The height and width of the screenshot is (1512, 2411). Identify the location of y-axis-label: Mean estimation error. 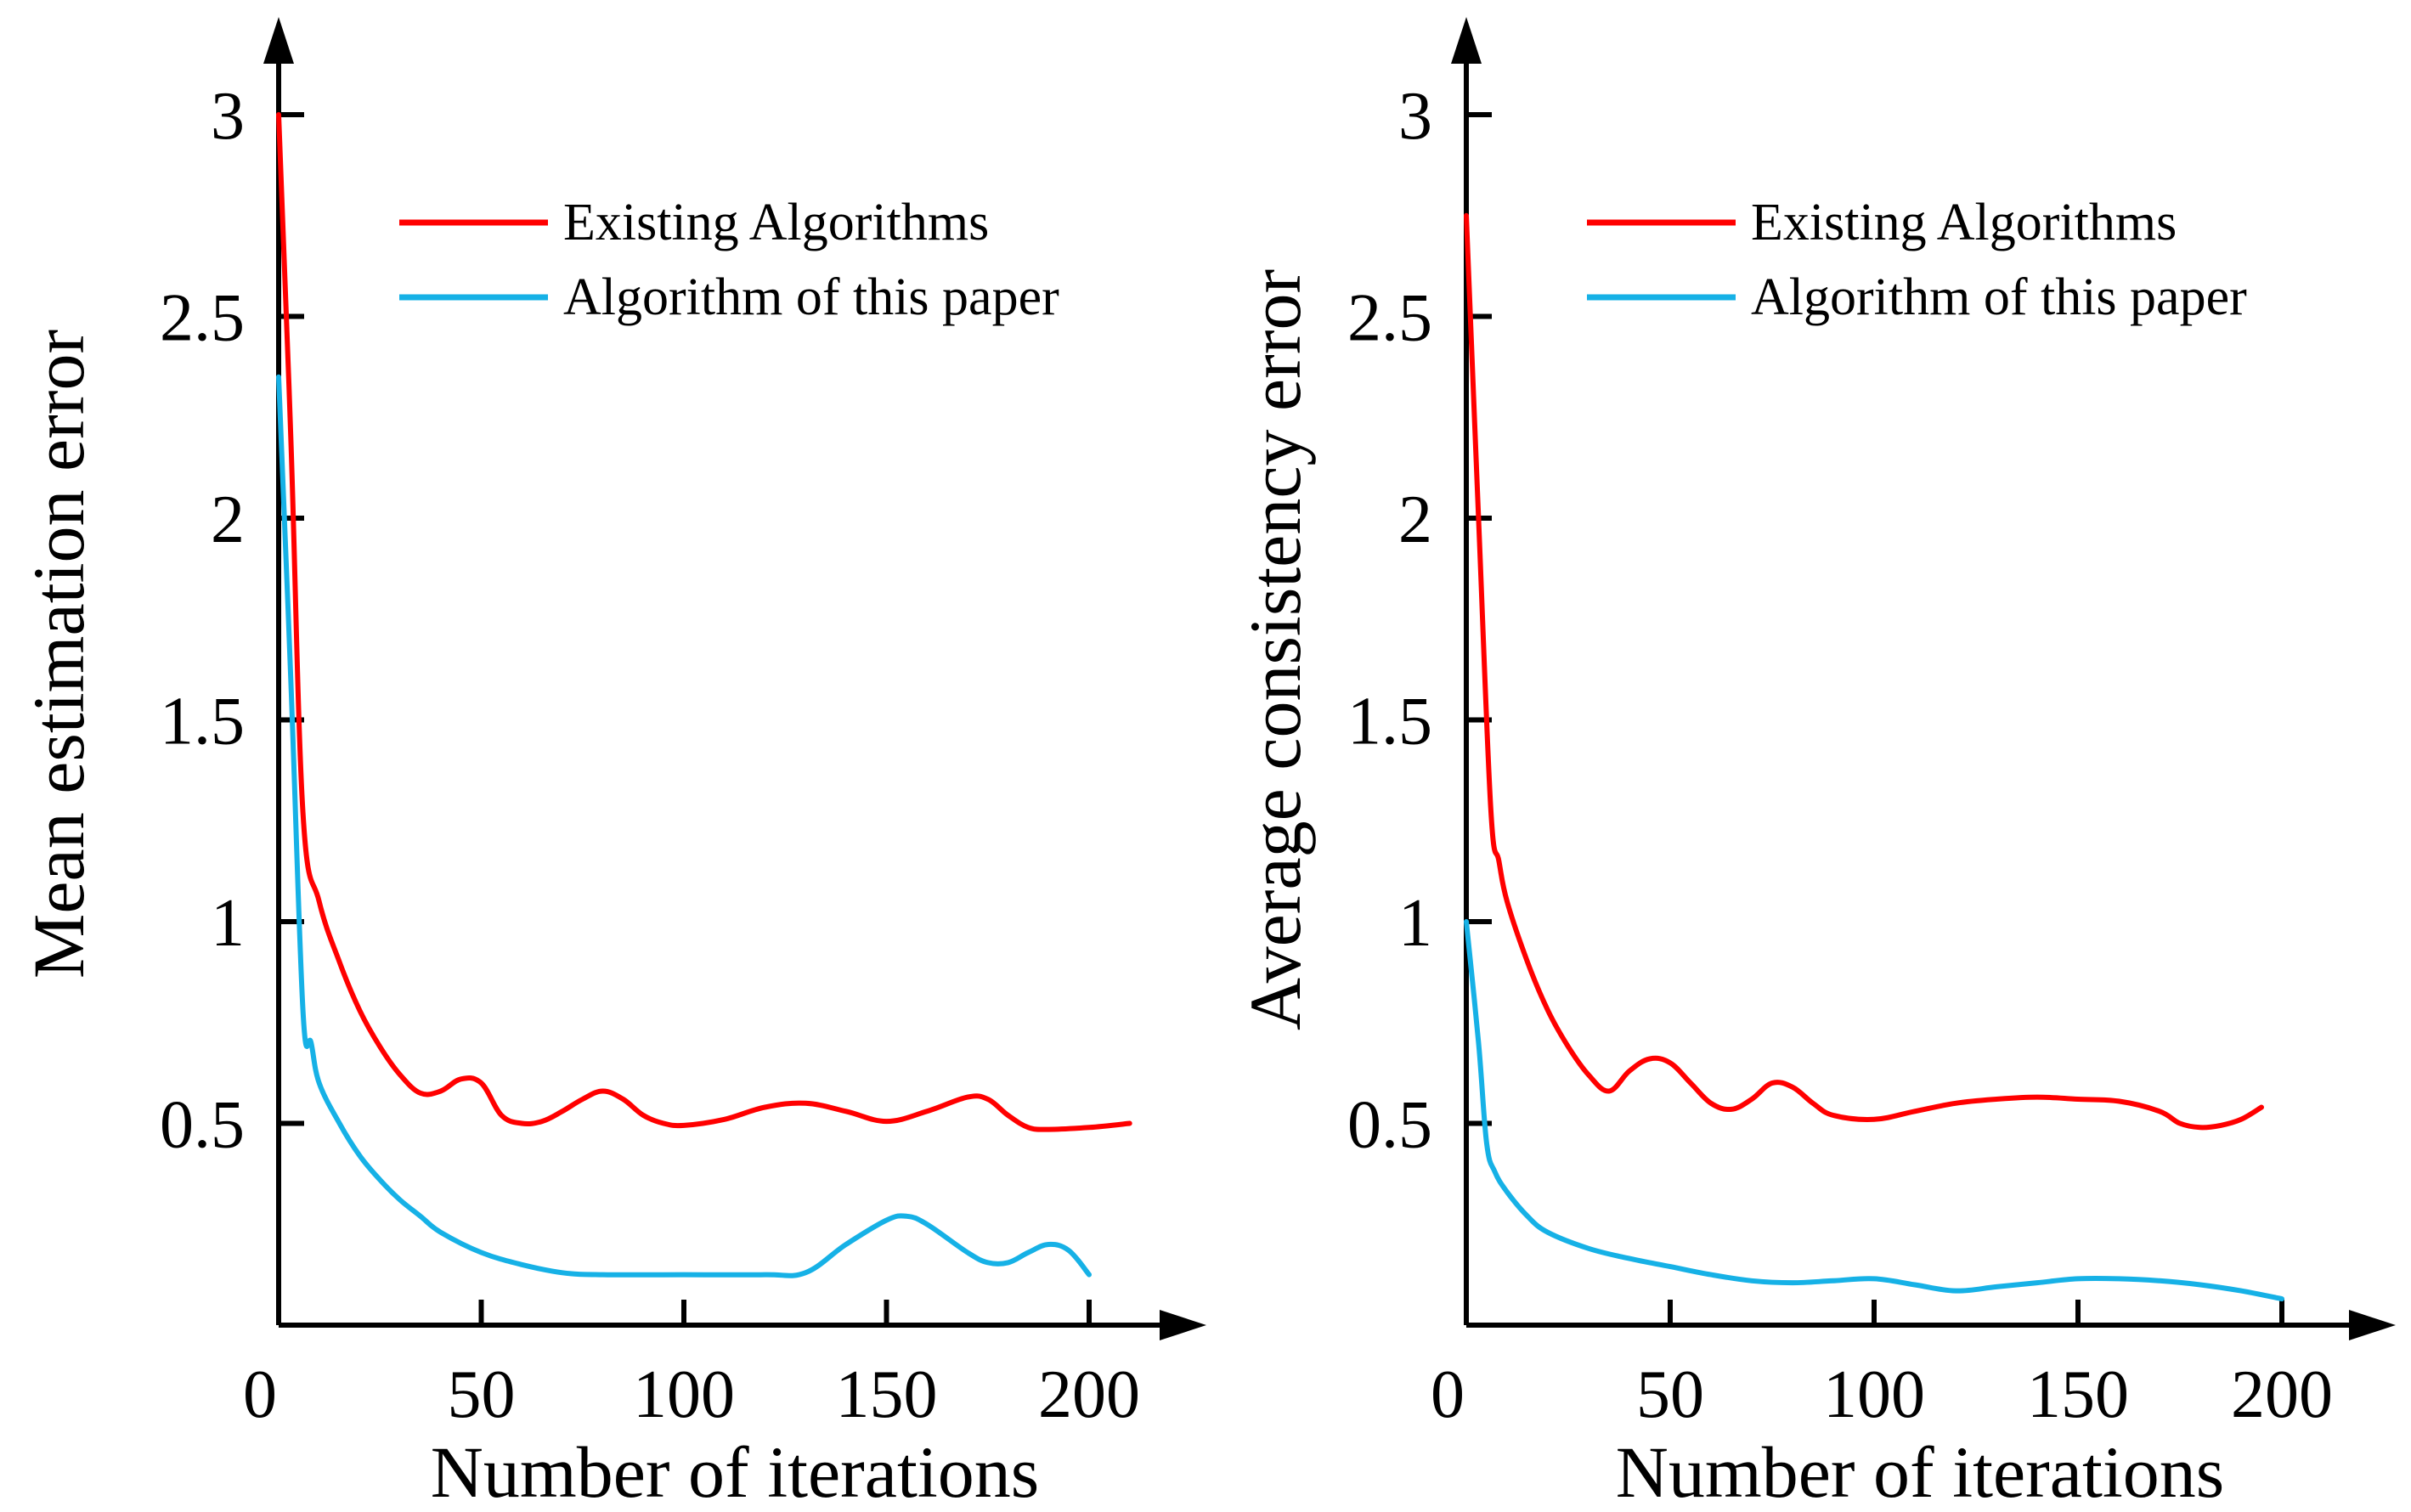
(59, 654).